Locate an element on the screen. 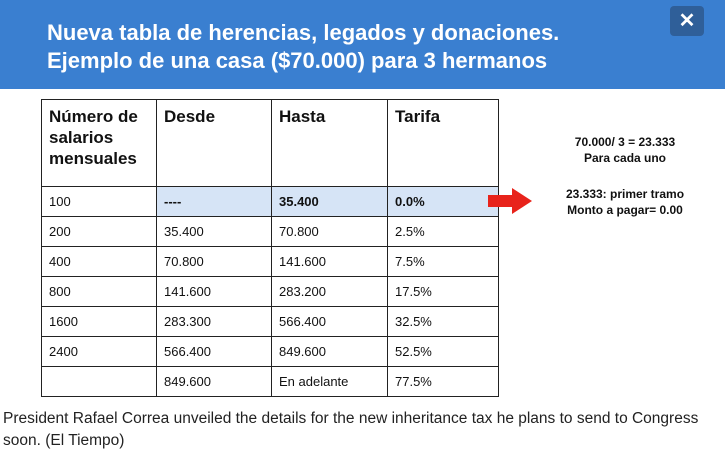 Image resolution: width=725 pixels, height=465 pixels. table-cell: ---- is located at coordinates (214, 201).